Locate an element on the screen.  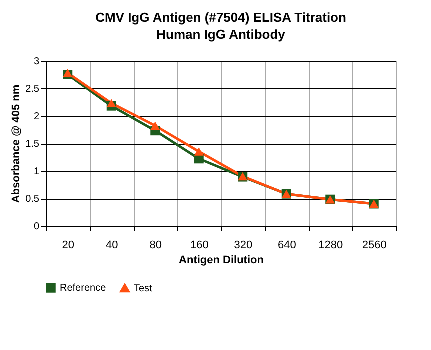
x-tick-label: 40 is located at coordinates (112, 246).